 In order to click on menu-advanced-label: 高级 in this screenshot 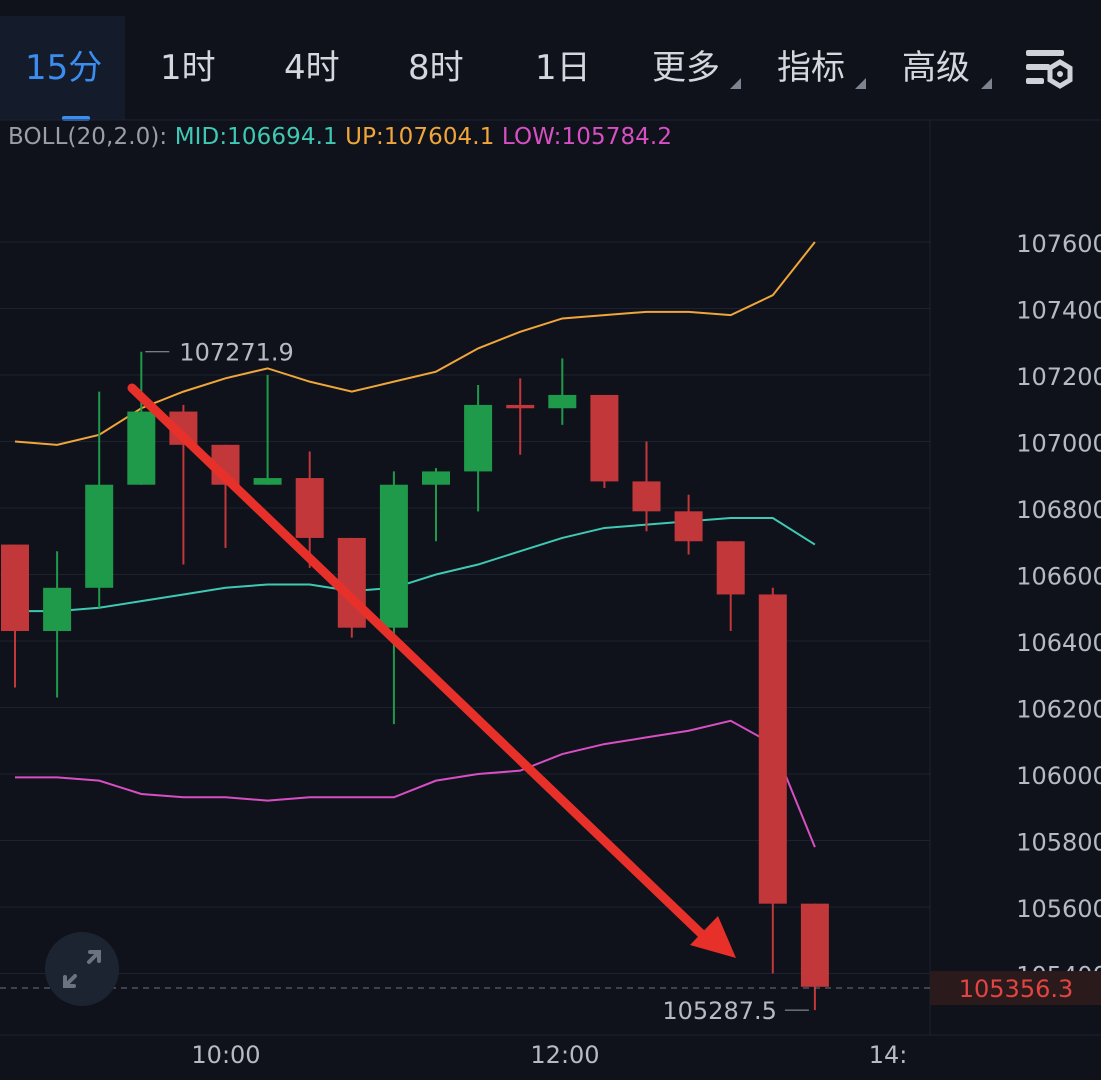, I will do `click(936, 68)`.